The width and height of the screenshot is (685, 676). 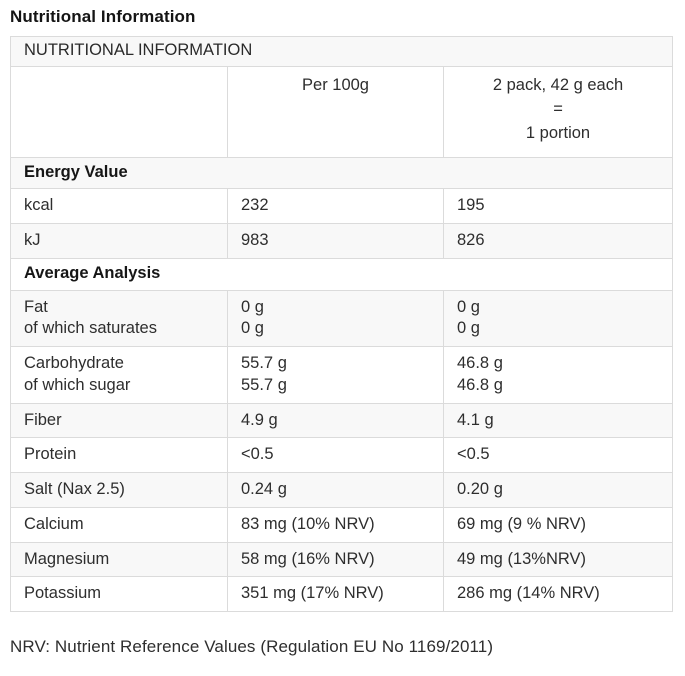 What do you see at coordinates (335, 559) in the screenshot?
I see `cell-per-100g-value: 58 mg (16% NRV)` at bounding box center [335, 559].